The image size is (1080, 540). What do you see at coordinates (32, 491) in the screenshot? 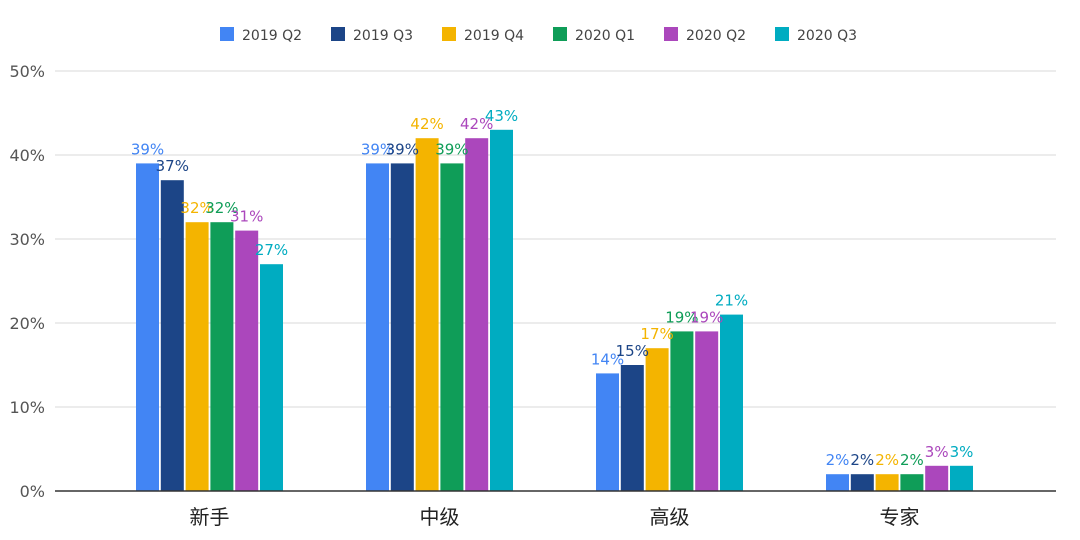
I see `y-tick-label: 0%` at bounding box center [32, 491].